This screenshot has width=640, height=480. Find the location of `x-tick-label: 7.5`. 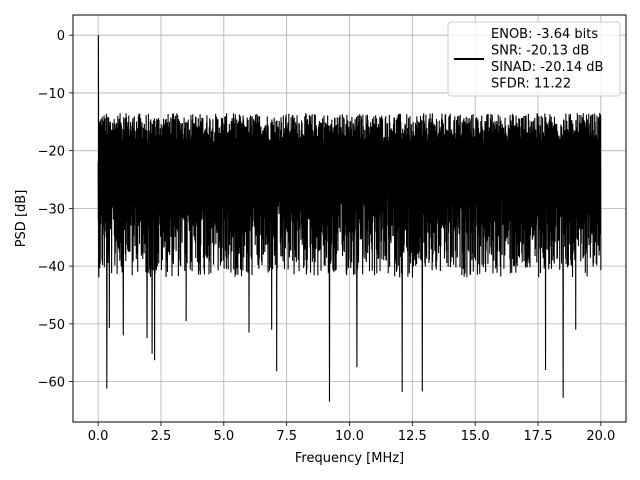

x-tick-label: 7.5 is located at coordinates (286, 436).